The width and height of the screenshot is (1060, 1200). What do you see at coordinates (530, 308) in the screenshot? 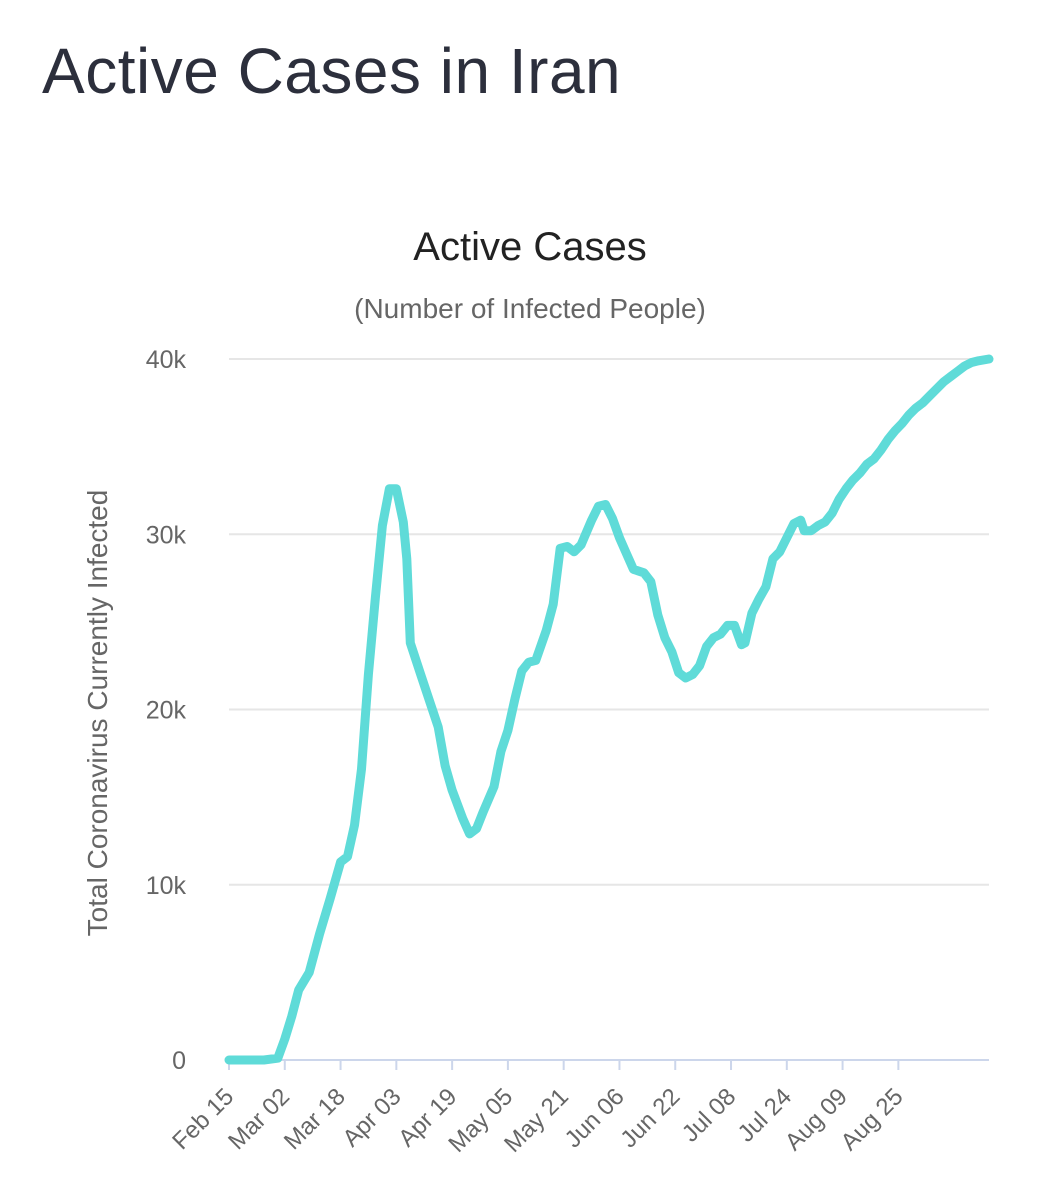
I see `chart-subtitle: (Number of Infected People)` at bounding box center [530, 308].